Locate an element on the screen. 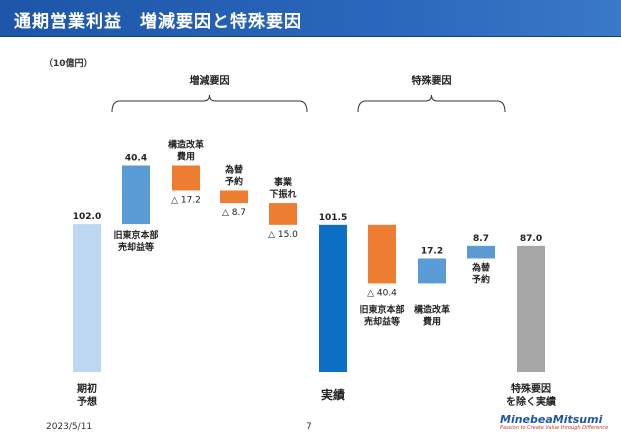 The width and height of the screenshot is (621, 438). data-label: △ 8.7 is located at coordinates (234, 213).